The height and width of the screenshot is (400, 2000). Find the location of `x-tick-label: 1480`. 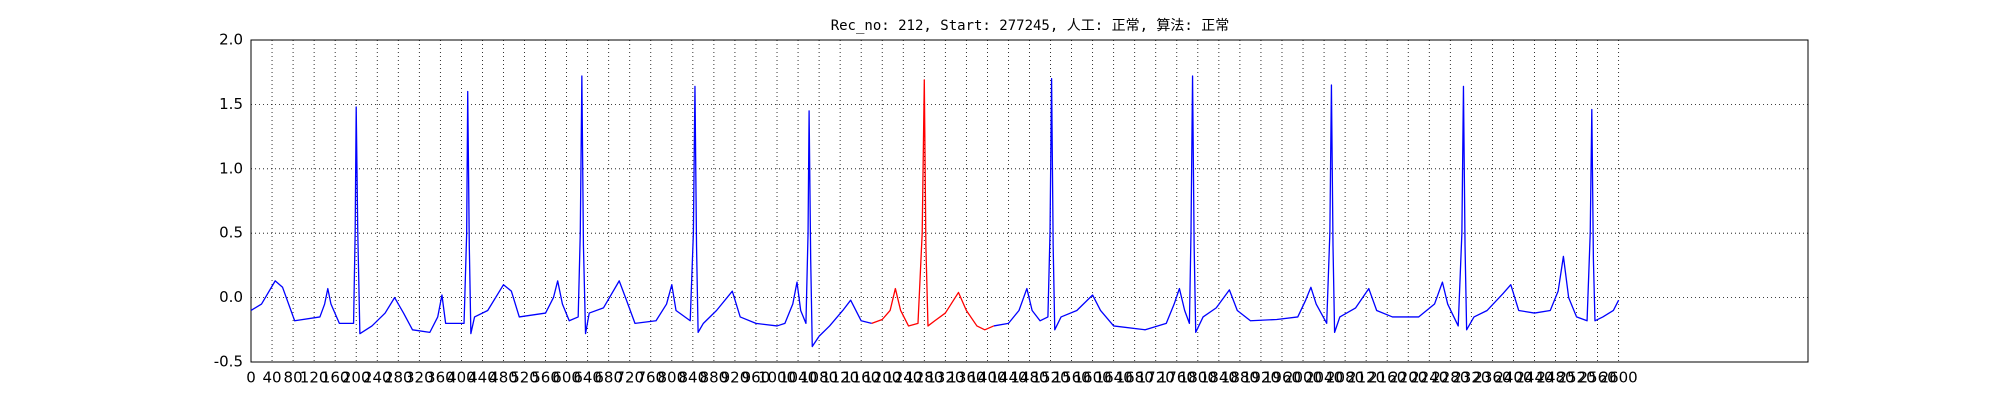

x-tick-label: 1480 is located at coordinates (1029, 378).